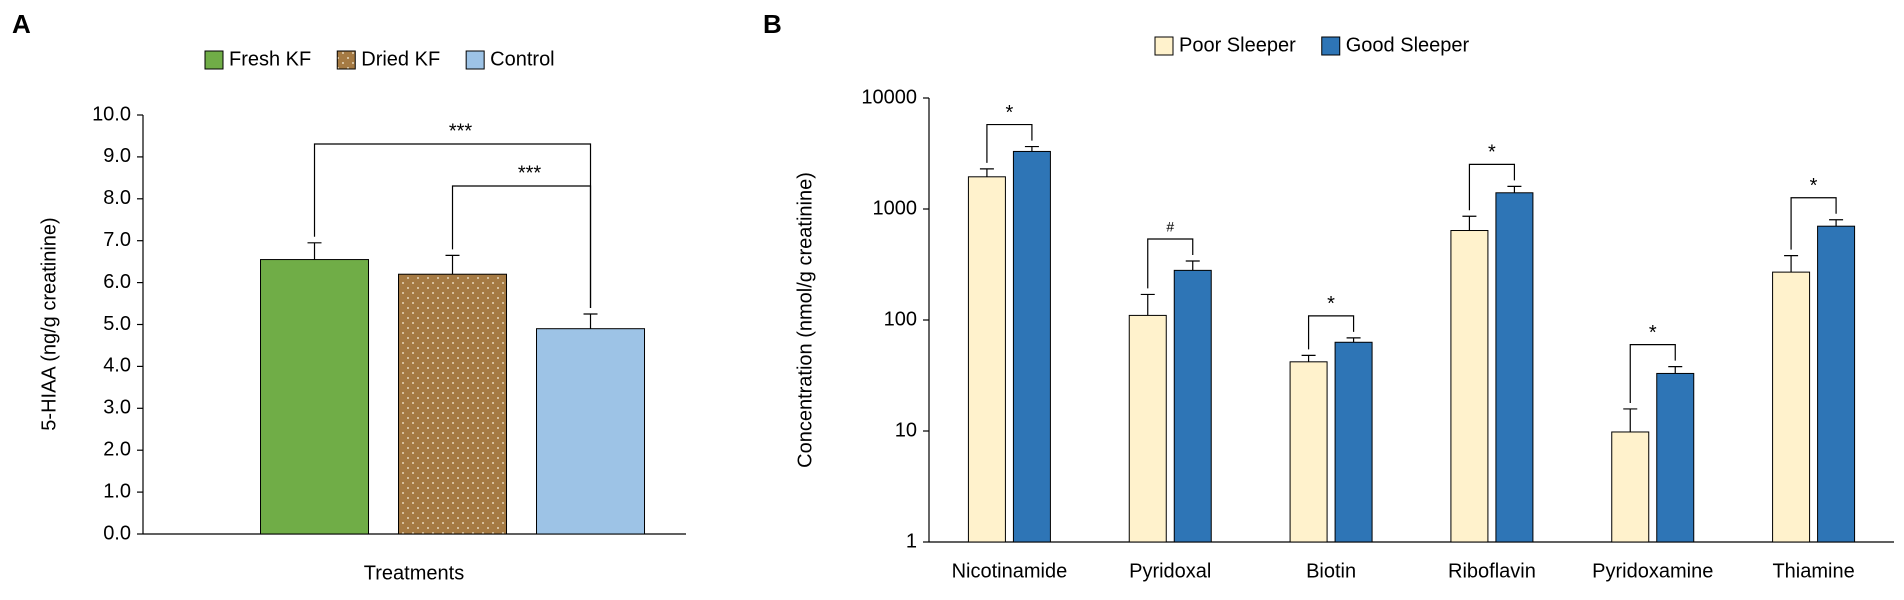 The width and height of the screenshot is (1904, 600). Describe the element at coordinates (117, 408) in the screenshot. I see `y-tick-label: 3.0` at that location.